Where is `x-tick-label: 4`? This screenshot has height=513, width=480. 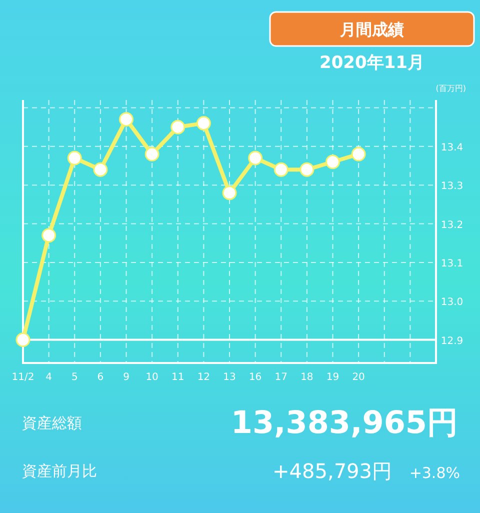 x-tick-label: 4 is located at coordinates (49, 377).